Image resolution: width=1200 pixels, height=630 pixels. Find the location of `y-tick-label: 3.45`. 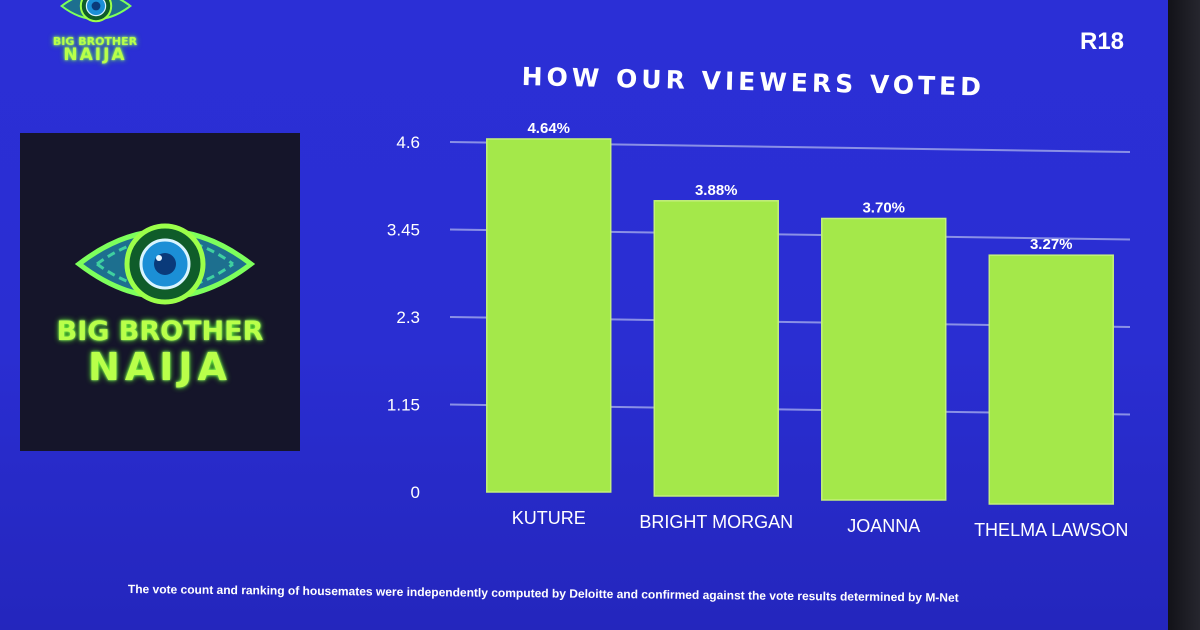

y-tick-label: 3.45 is located at coordinates (403, 230).